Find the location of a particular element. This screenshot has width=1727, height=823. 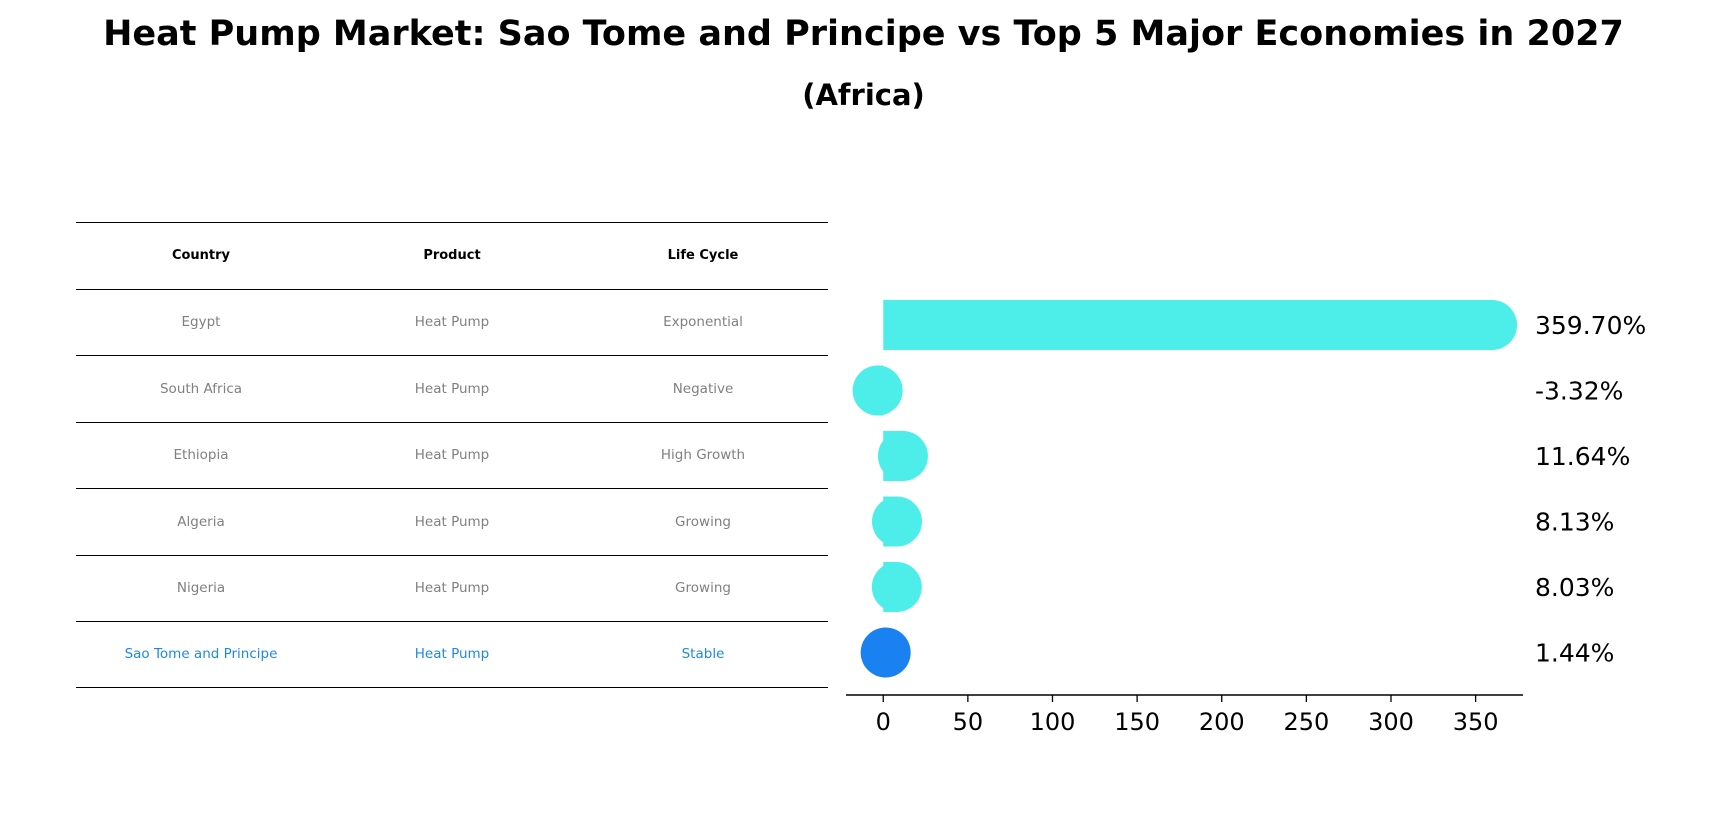

table-cell: Egypt is located at coordinates (201, 322).